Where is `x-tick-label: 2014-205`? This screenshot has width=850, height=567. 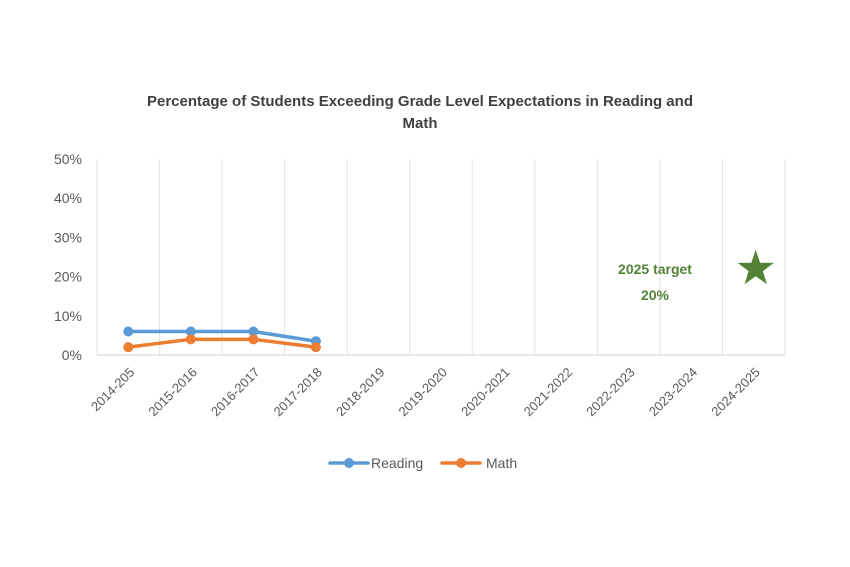
x-tick-label: 2014-205 is located at coordinates (112, 389).